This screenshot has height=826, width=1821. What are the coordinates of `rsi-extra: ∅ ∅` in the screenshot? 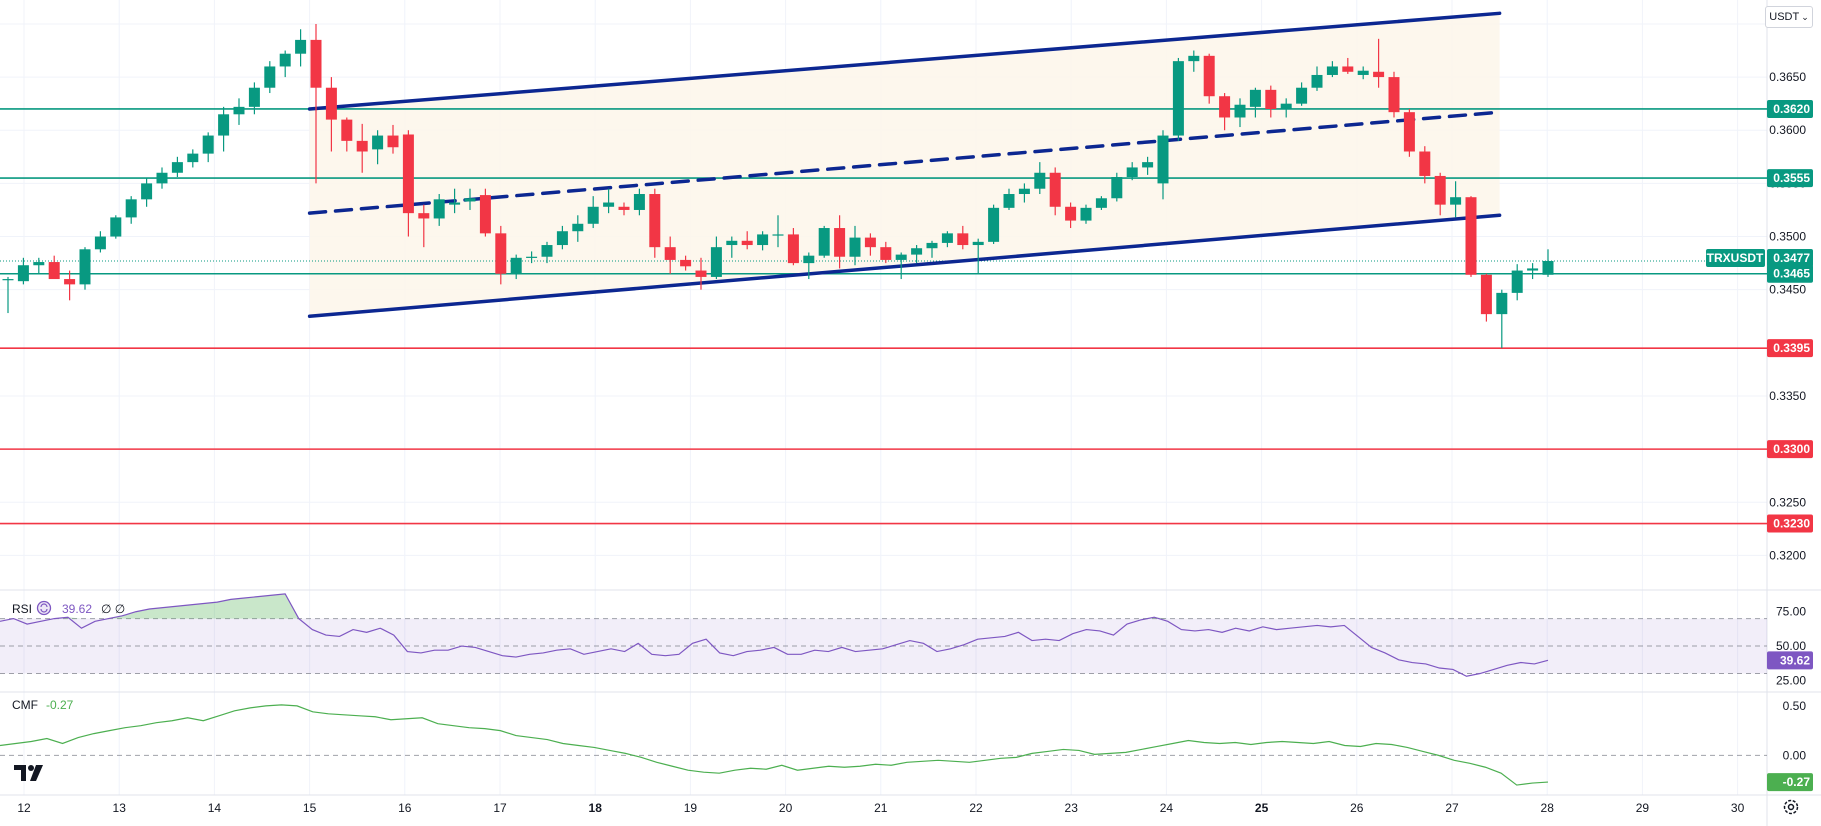 It's located at (113, 609).